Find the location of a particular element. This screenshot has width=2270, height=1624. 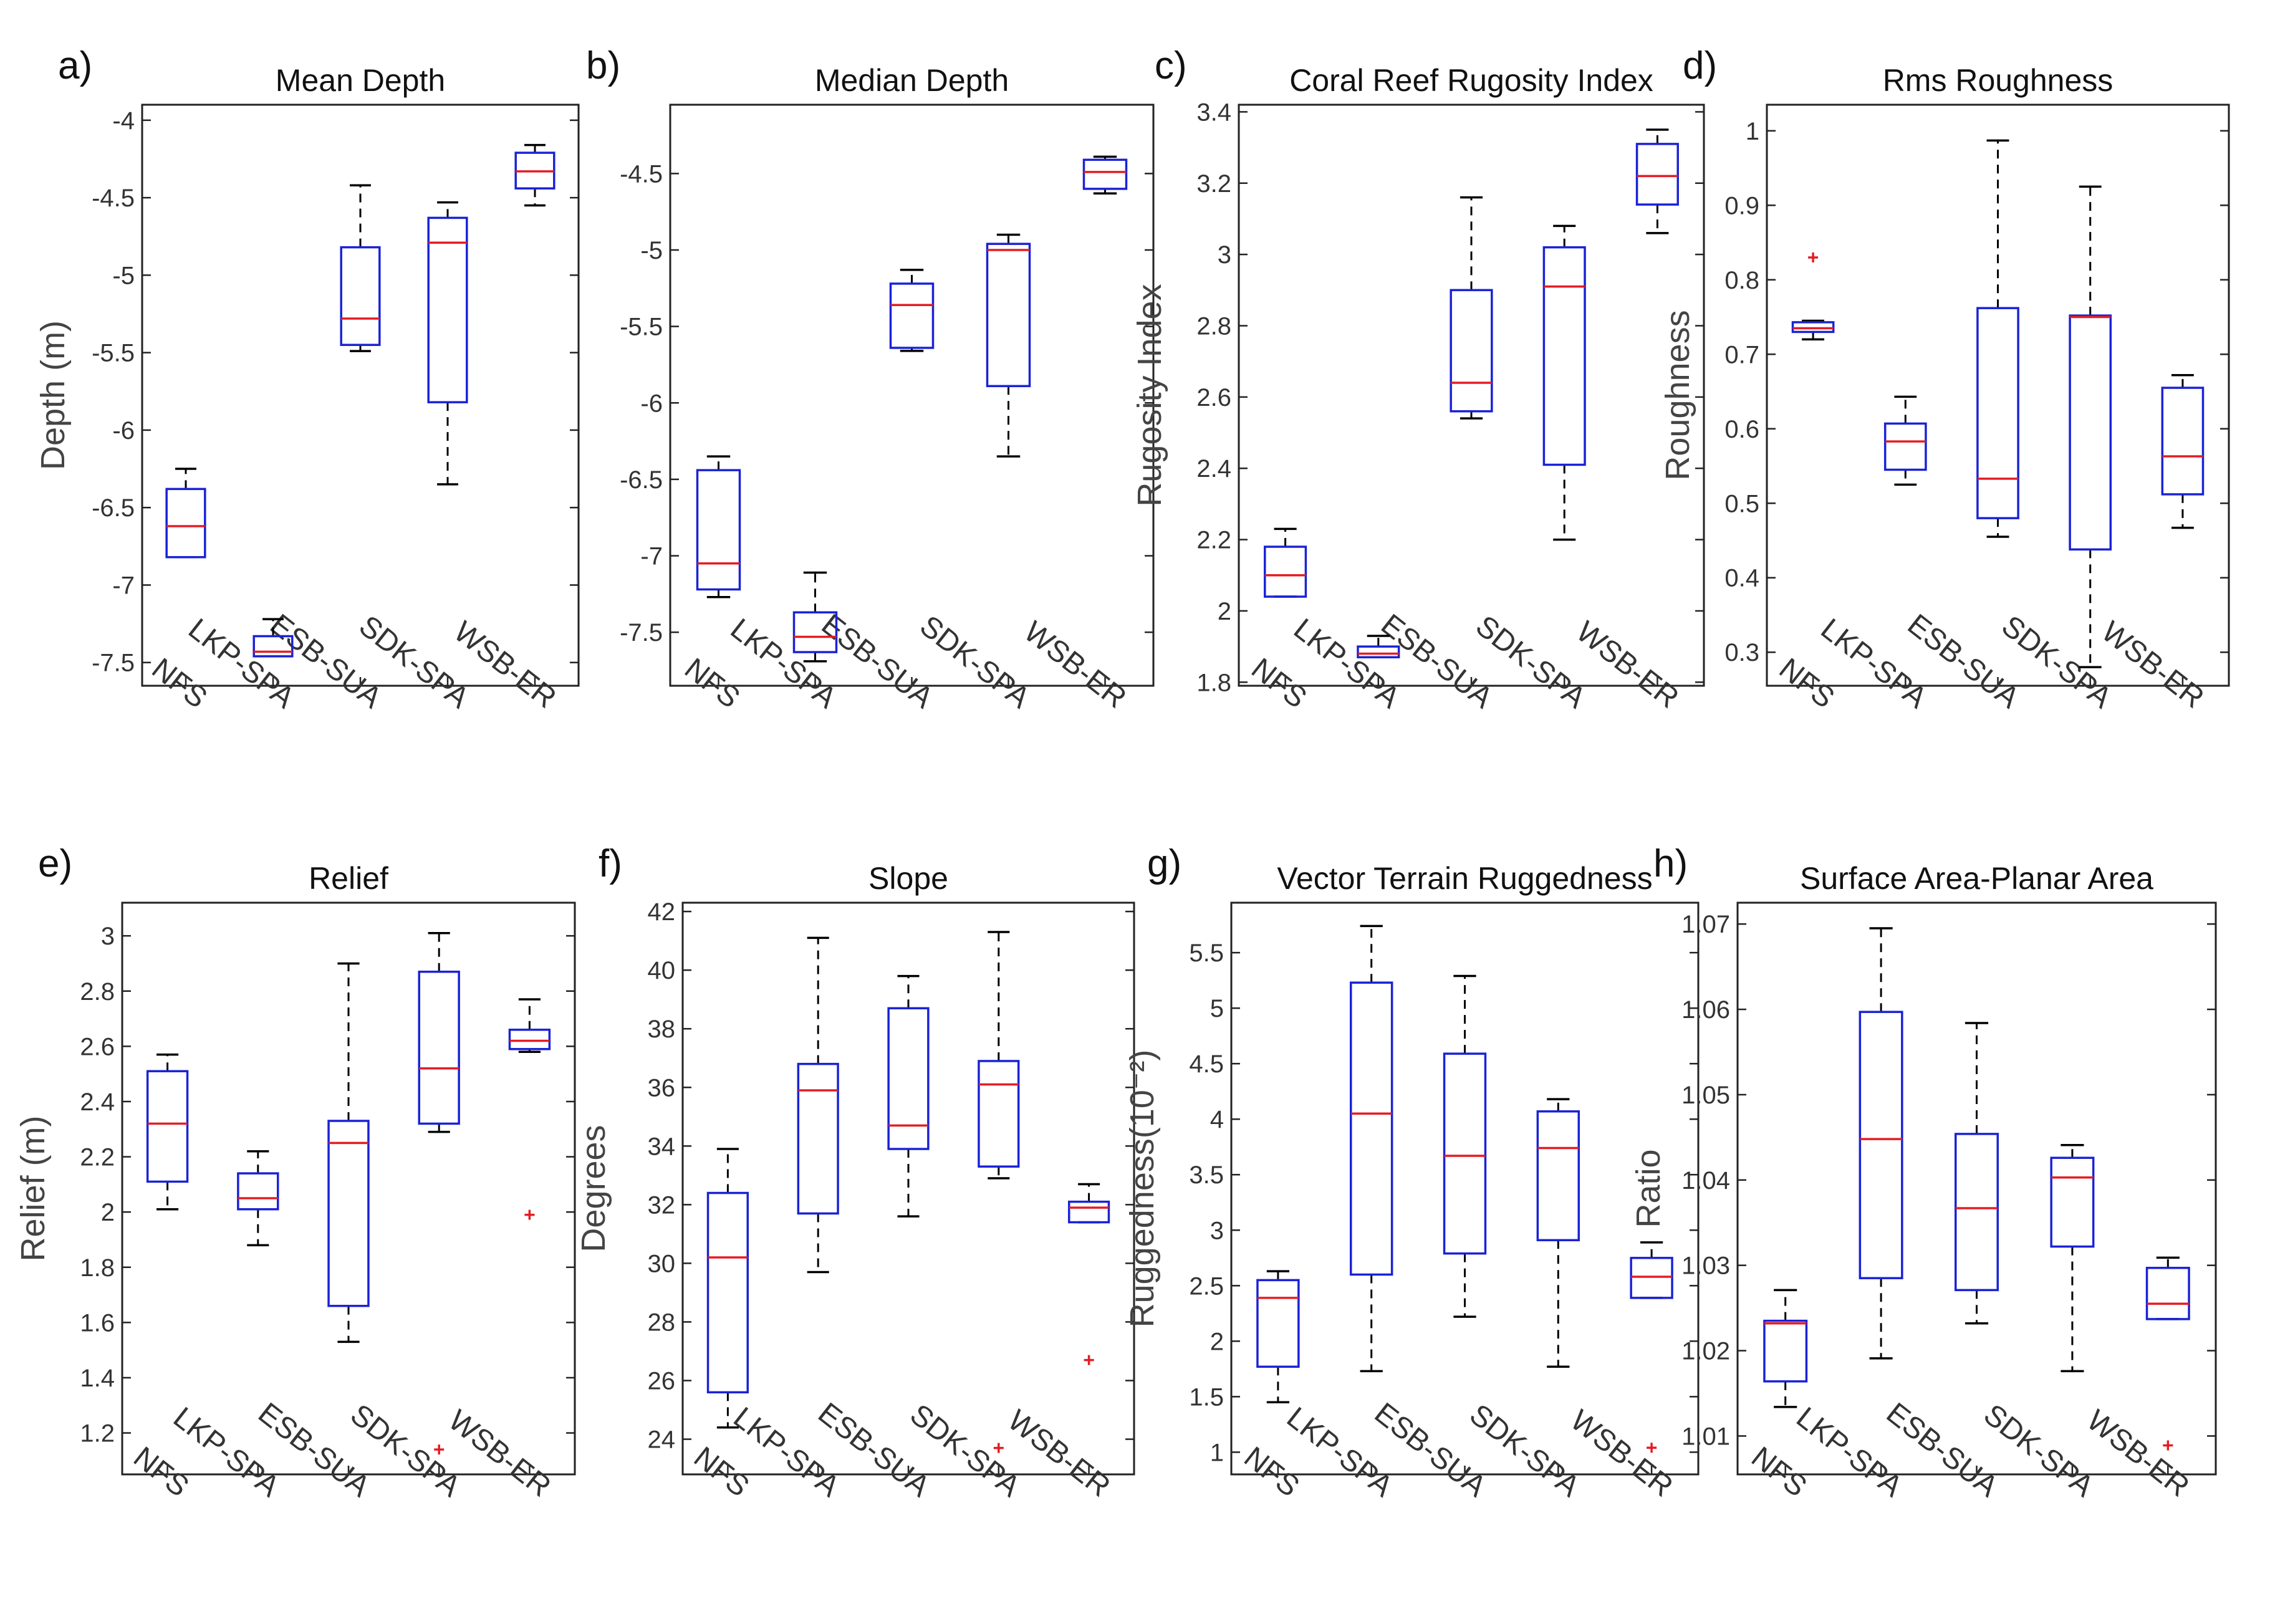

y-tick-label: 0.7 is located at coordinates (1741, 355).